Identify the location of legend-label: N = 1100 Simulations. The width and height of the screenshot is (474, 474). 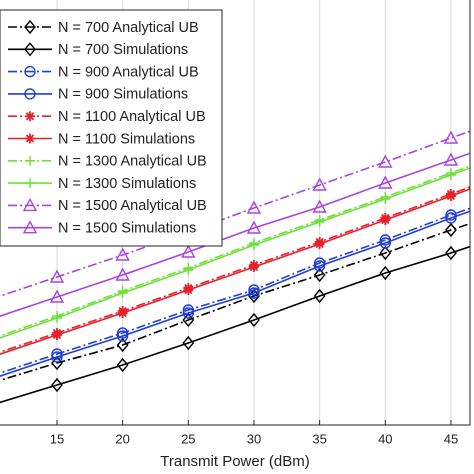
(126, 139).